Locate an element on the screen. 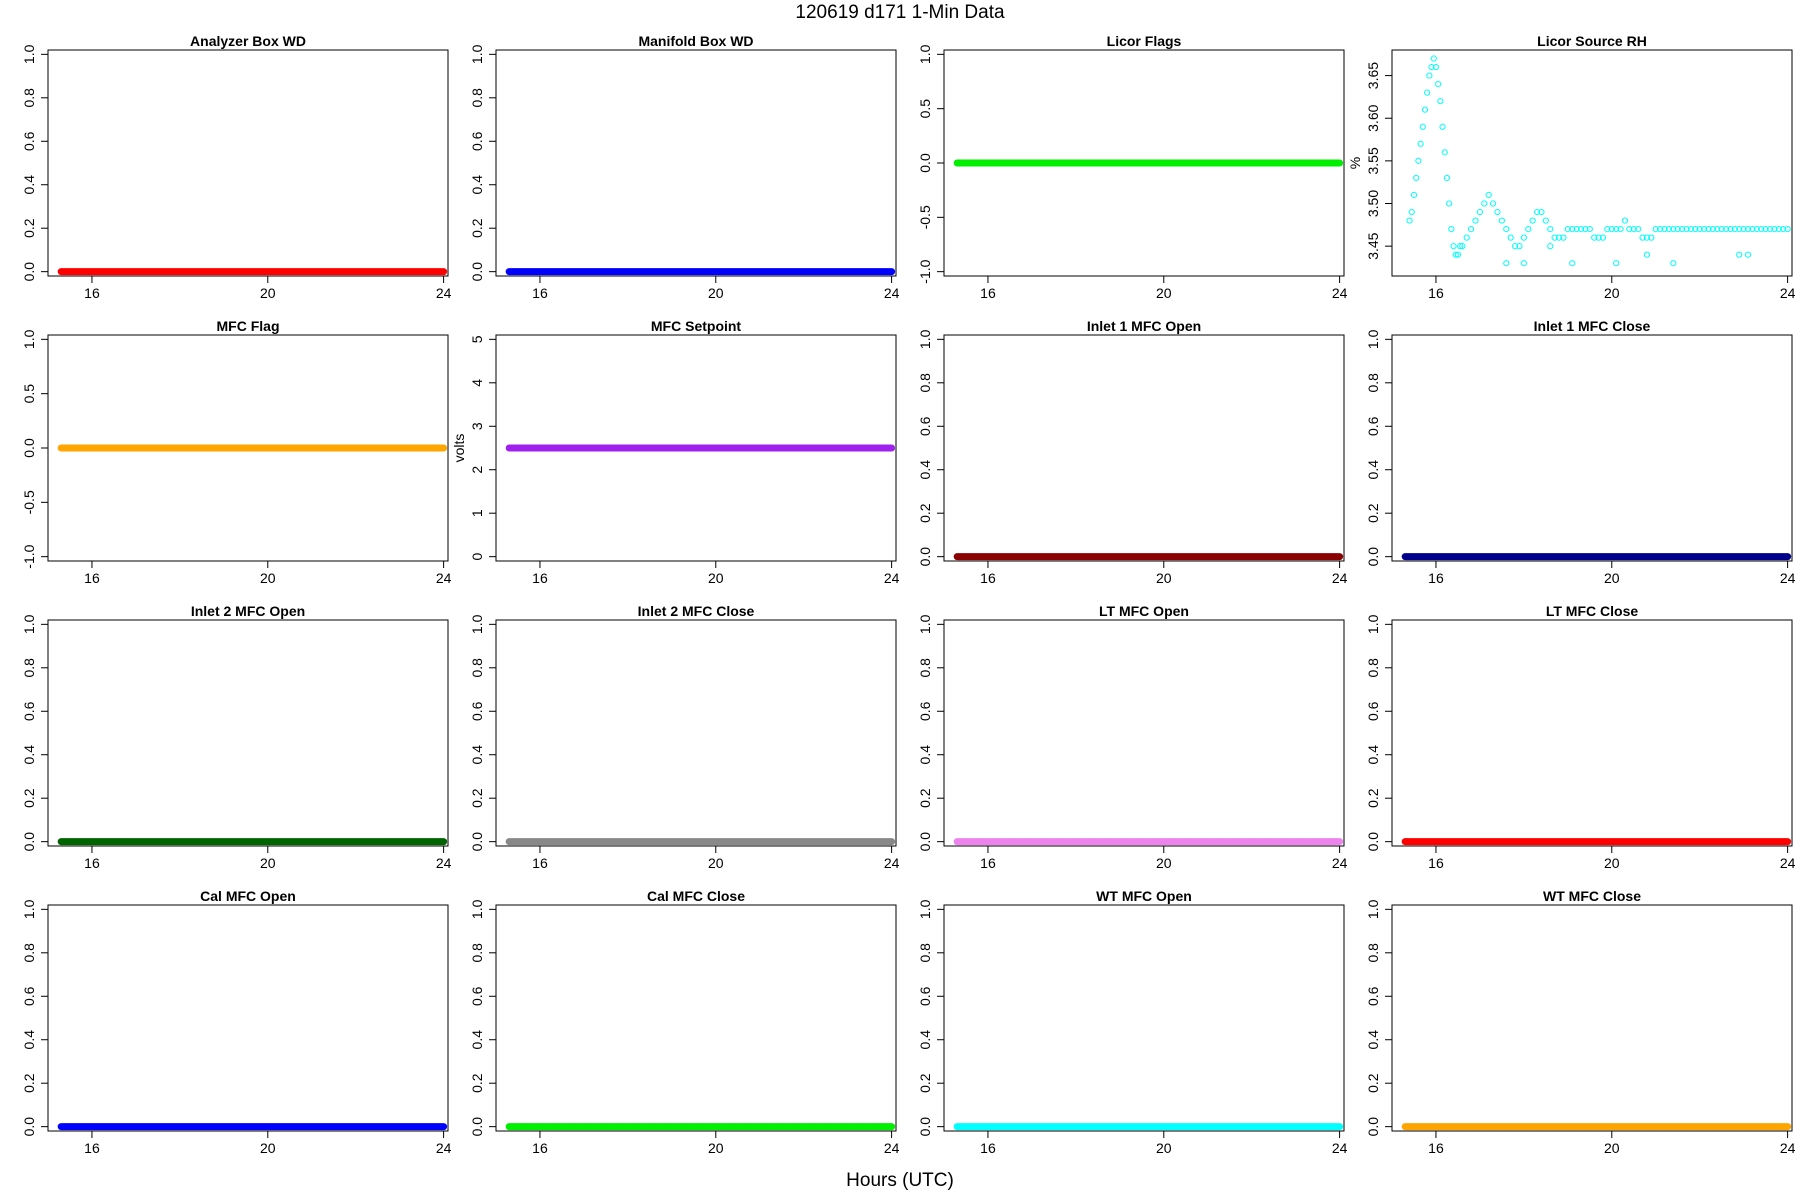  panel-9: Inlet 2 MFC Open 16 20 24 0.0 0.2 0.4 0.6 0.8 1.0 is located at coordinates (236, 737).